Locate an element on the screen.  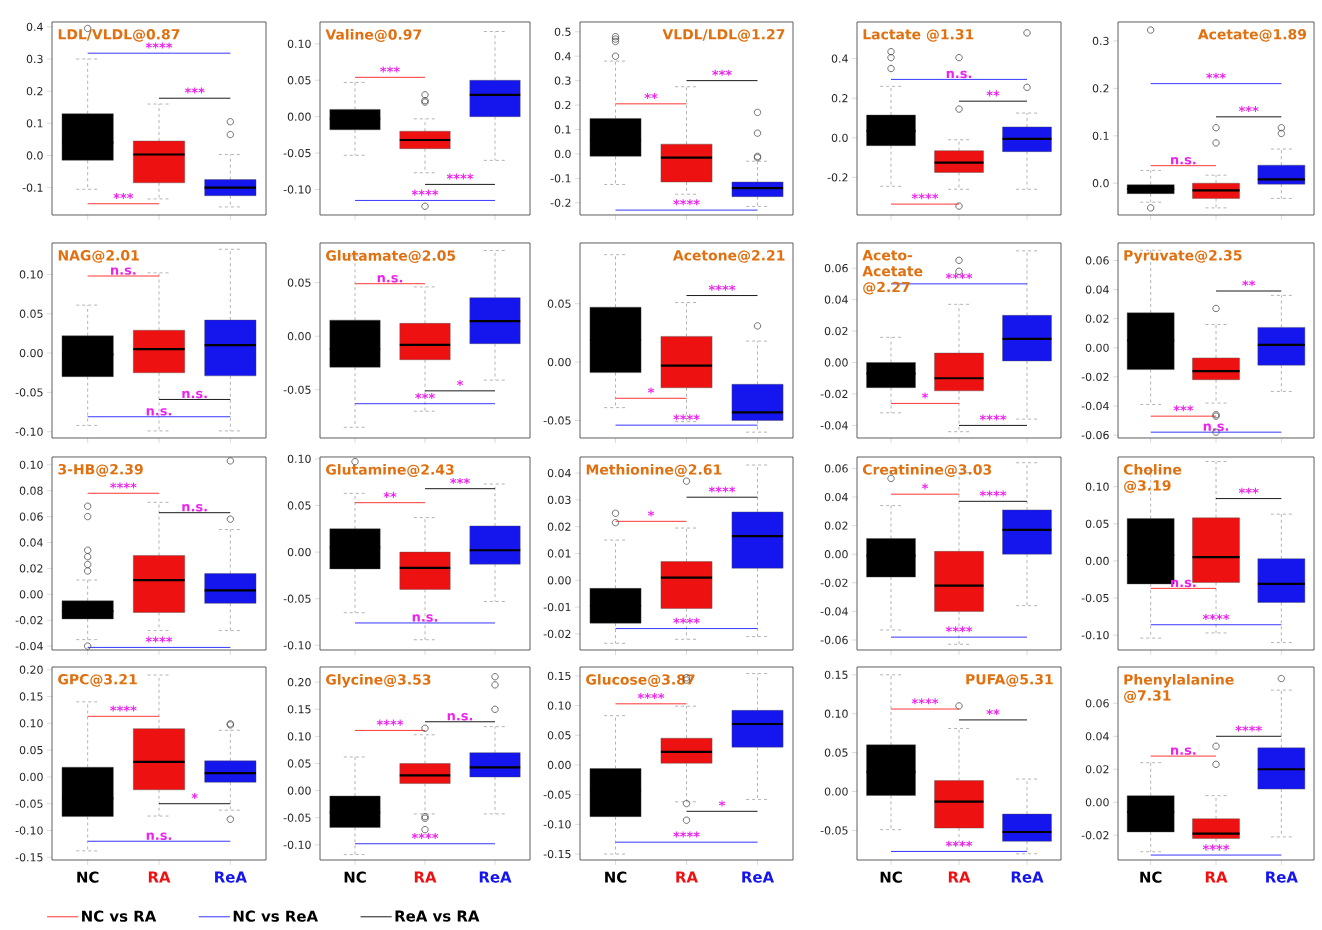
chart-title: Glucose@3.87 is located at coordinates (640, 680).